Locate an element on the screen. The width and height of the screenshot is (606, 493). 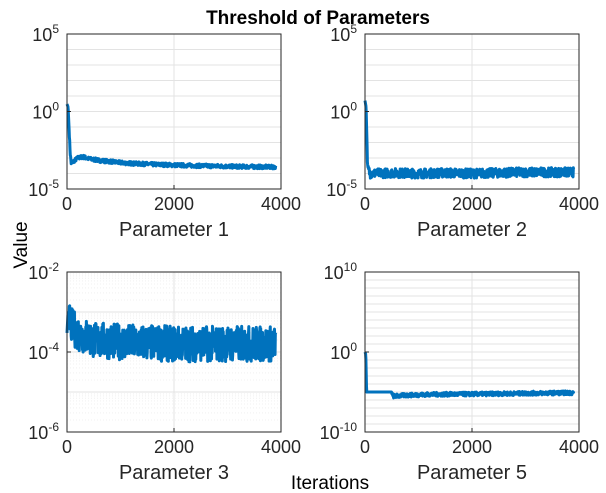
y-tick-label: 10⁻⁴ is located at coordinates (43, 351).